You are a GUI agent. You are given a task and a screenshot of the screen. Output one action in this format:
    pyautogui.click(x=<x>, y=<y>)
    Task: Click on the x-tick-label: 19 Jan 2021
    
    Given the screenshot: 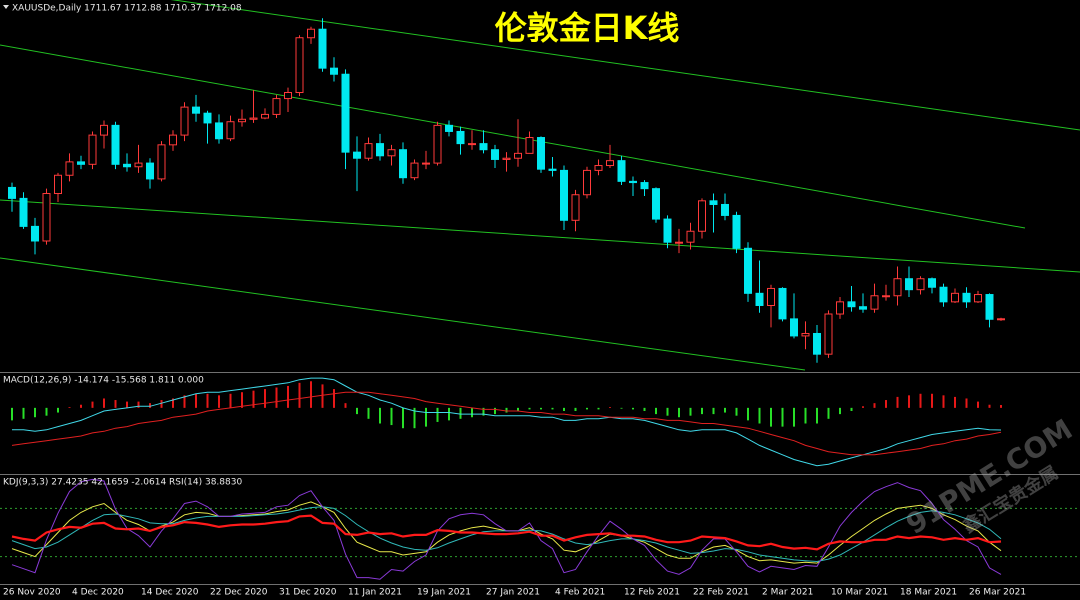 What is the action you would take?
    pyautogui.click(x=444, y=593)
    